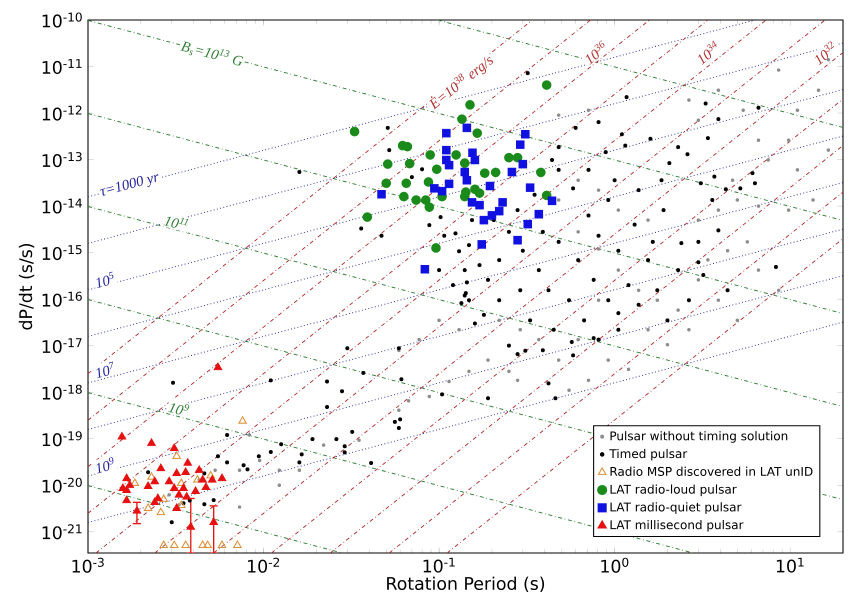 Image resolution: width=850 pixels, height=609 pixels. I want to click on y-tick-label: 10$^{-10}$, so click(62, 20).